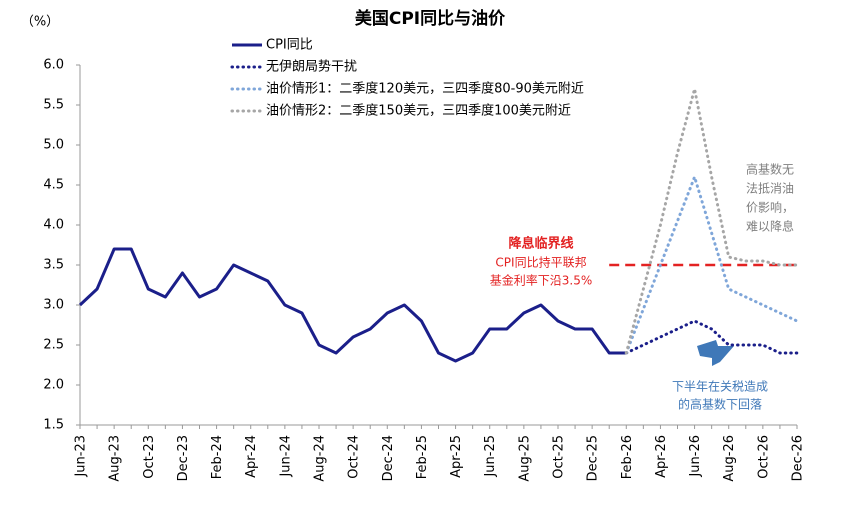 The height and width of the screenshot is (510, 861). I want to click on annotation: 高基数无, so click(770, 169).